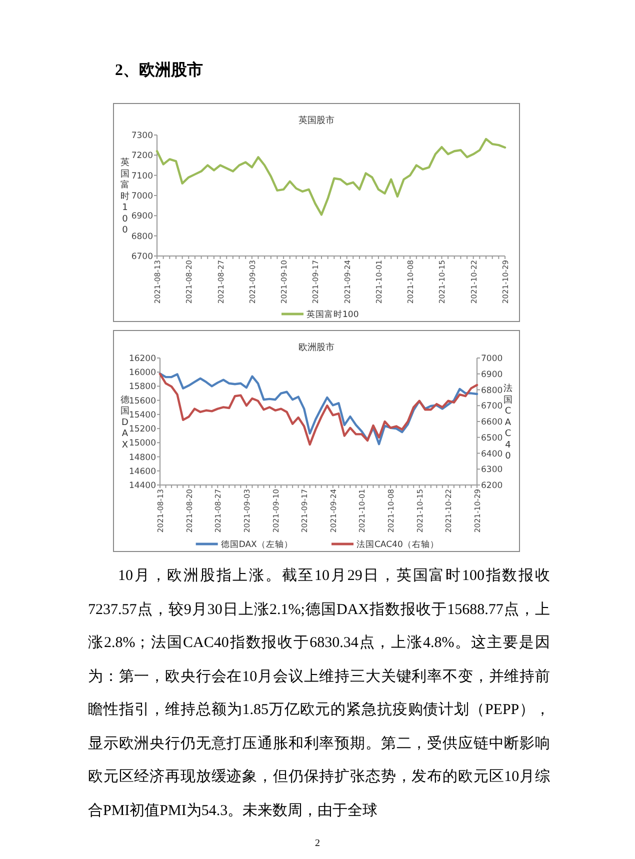 The image size is (635, 859). What do you see at coordinates (508, 422) in the screenshot?
I see `y2-axis-title: 法国CAC40` at bounding box center [508, 422].